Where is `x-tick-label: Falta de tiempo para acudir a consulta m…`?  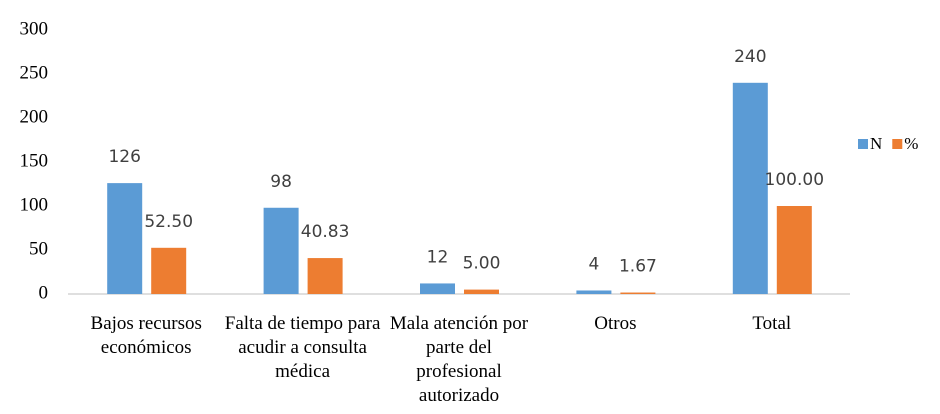 x-tick-label: Falta de tiempo para acudir a consulta m… is located at coordinates (302, 347).